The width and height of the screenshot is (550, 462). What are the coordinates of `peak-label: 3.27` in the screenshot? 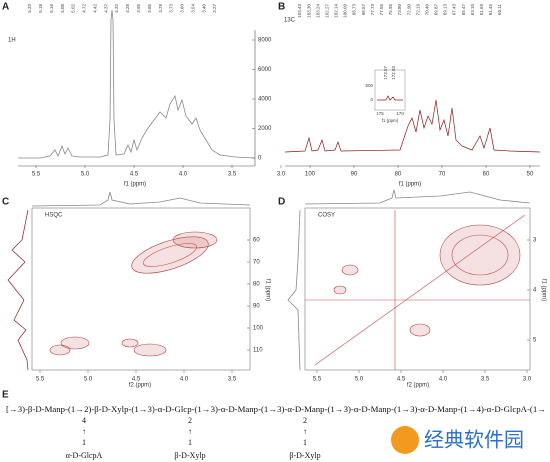 It's located at (214, 8).